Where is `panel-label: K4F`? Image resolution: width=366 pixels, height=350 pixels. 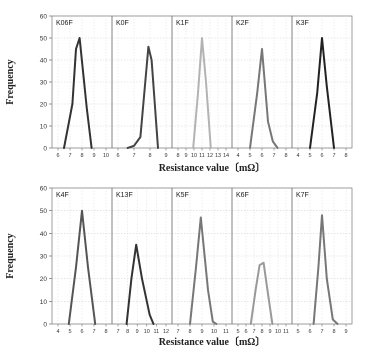
panel-label: K4F is located at coordinates (62, 195).